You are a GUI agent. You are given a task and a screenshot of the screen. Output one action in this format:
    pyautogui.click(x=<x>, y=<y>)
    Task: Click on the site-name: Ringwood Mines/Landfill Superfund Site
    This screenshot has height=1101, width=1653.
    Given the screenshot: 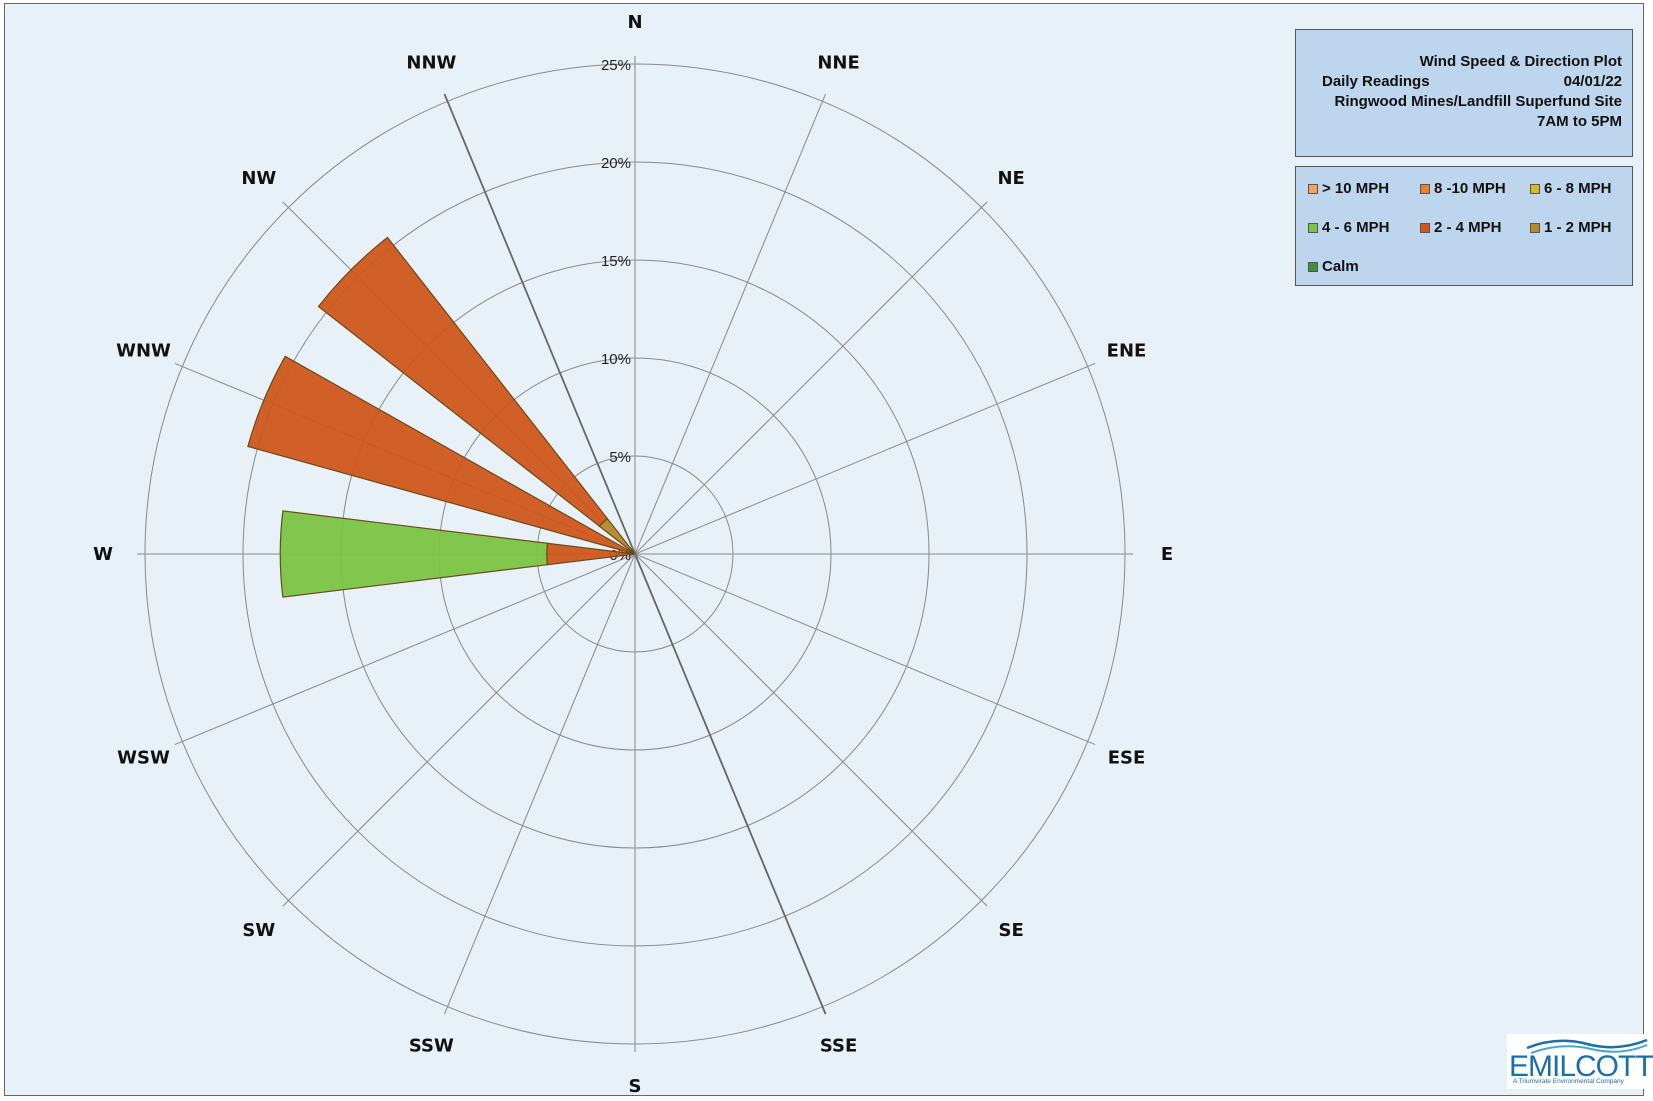 What is the action you would take?
    pyautogui.click(x=1478, y=101)
    